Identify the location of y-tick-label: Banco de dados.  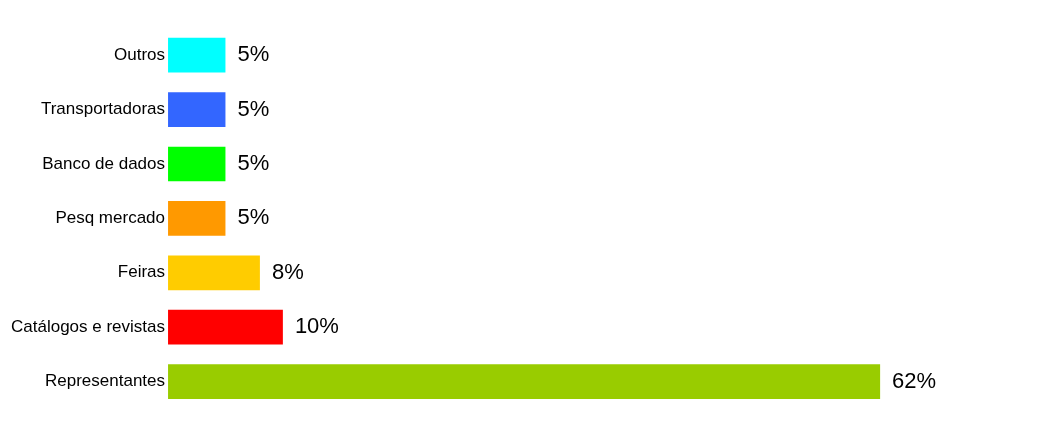
(104, 163).